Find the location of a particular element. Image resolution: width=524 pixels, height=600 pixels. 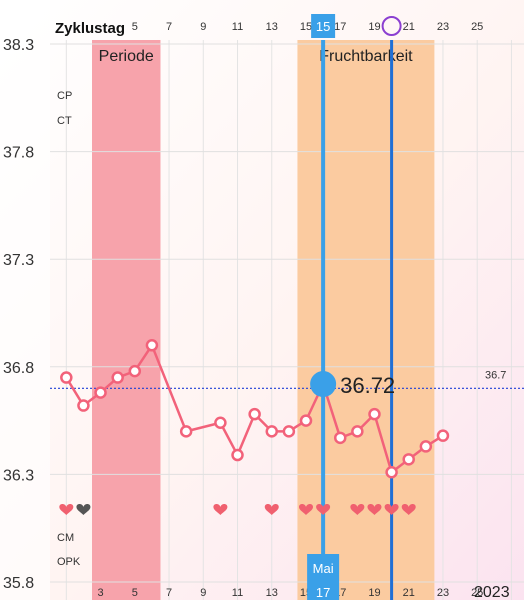

selected-value-label: 36.72 is located at coordinates (367, 385).